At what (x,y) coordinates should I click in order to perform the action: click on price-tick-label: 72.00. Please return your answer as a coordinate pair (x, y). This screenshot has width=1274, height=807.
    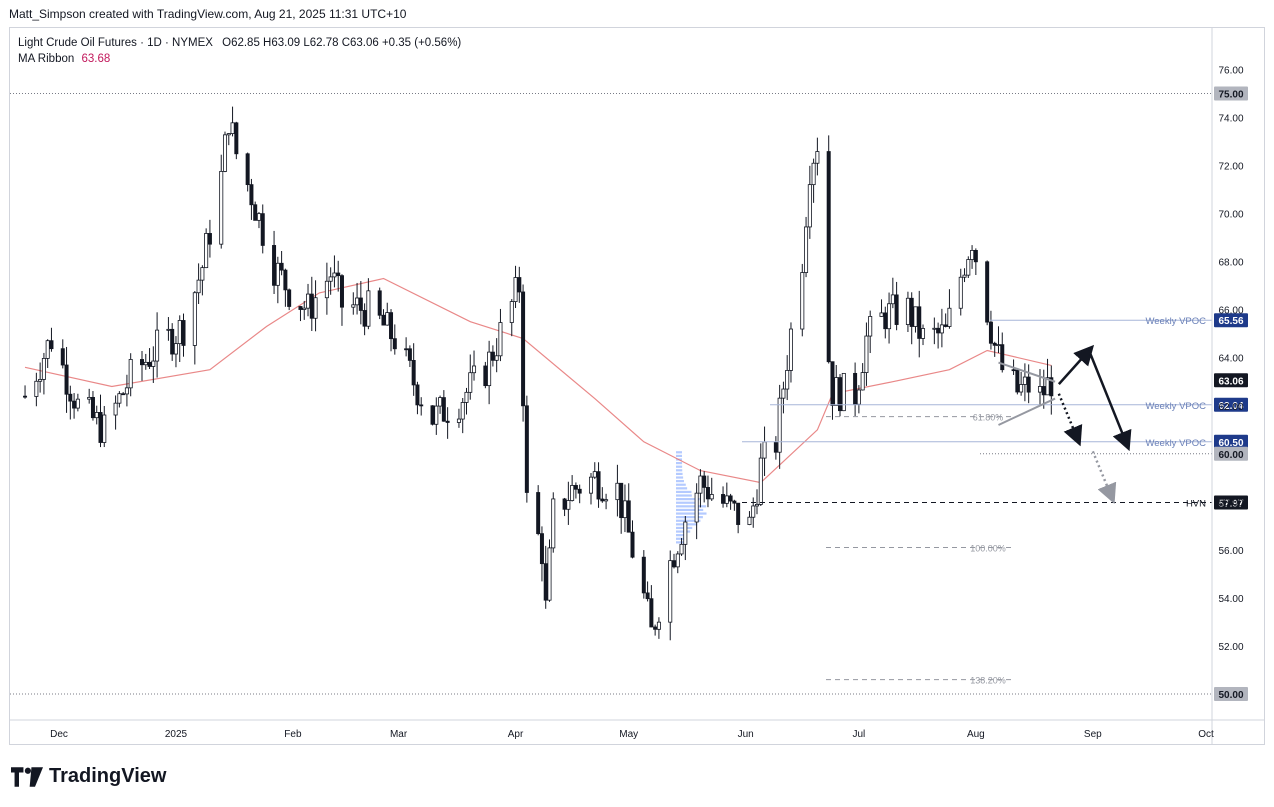
    Looking at the image, I should click on (1230, 167).